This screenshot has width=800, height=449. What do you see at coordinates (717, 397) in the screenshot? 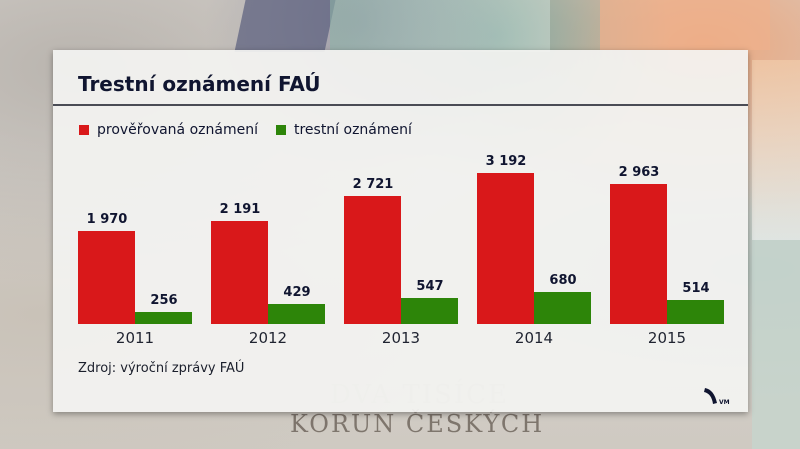
I see `broadcaster-logo-icon: VM` at bounding box center [717, 397].